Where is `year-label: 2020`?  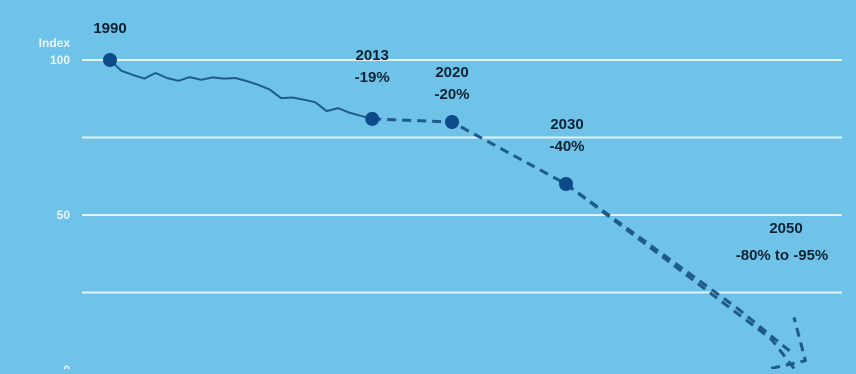 year-label: 2020 is located at coordinates (451, 72).